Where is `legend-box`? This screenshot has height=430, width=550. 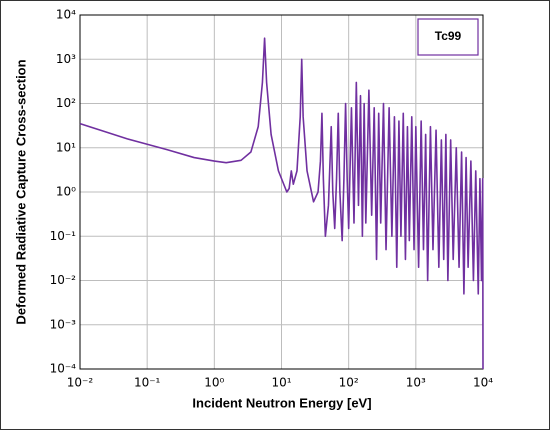
legend-box is located at coordinates (448, 37).